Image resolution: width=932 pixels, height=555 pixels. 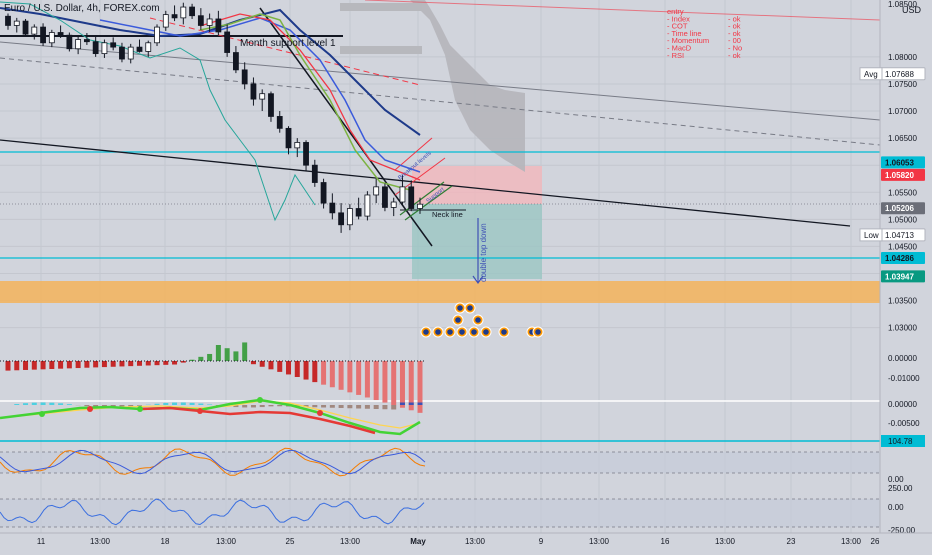 What do you see at coordinates (902, 57) in the screenshot?
I see `price-tick-0: 1.08000` at bounding box center [902, 57].